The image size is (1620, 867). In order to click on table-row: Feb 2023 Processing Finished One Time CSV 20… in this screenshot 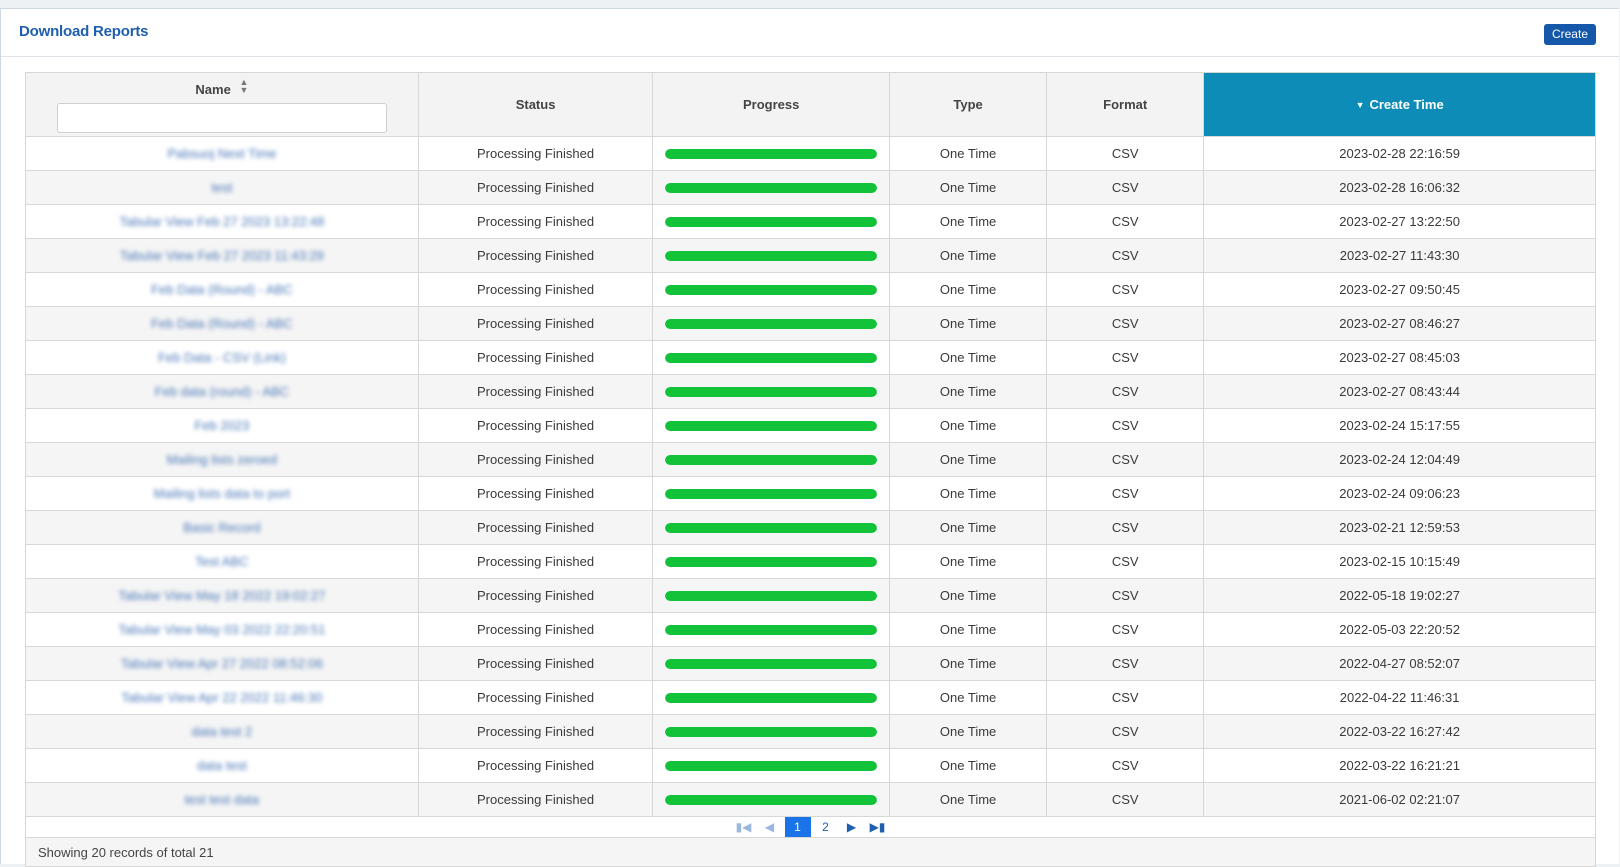, I will do `click(810, 425)`.